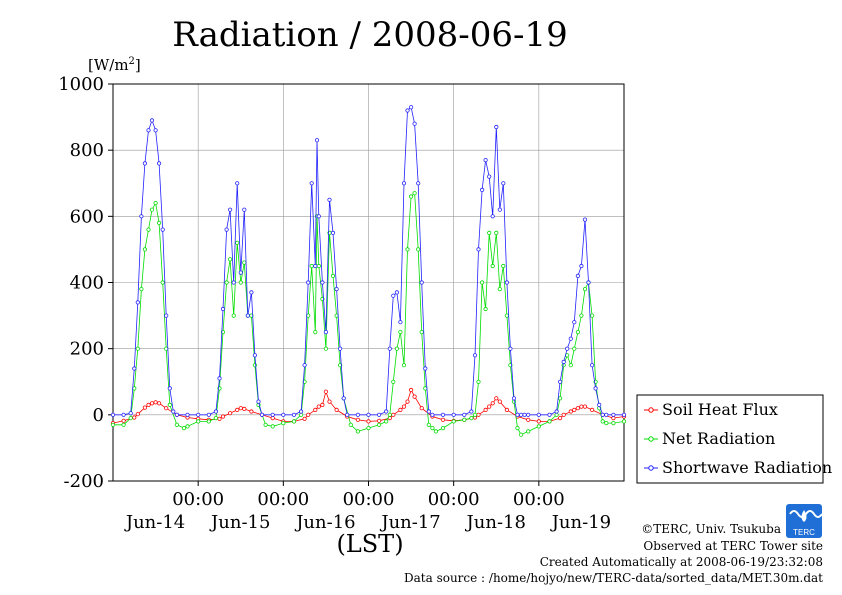 Image resolution: width=842 pixels, height=595 pixels. I want to click on x-time-label-0: 00:00, so click(198, 499).